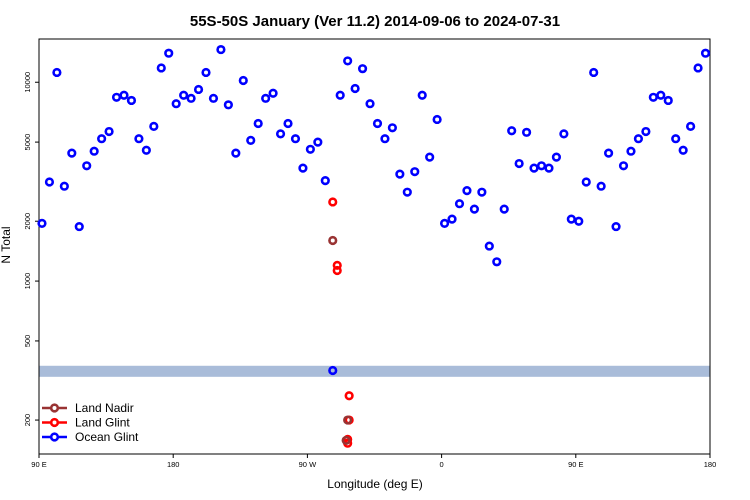 The width and height of the screenshot is (750, 500). What do you see at coordinates (31, 249) in the screenshot?
I see `y-axis: 200 500 1000 2000 5000 10000` at bounding box center [31, 249].